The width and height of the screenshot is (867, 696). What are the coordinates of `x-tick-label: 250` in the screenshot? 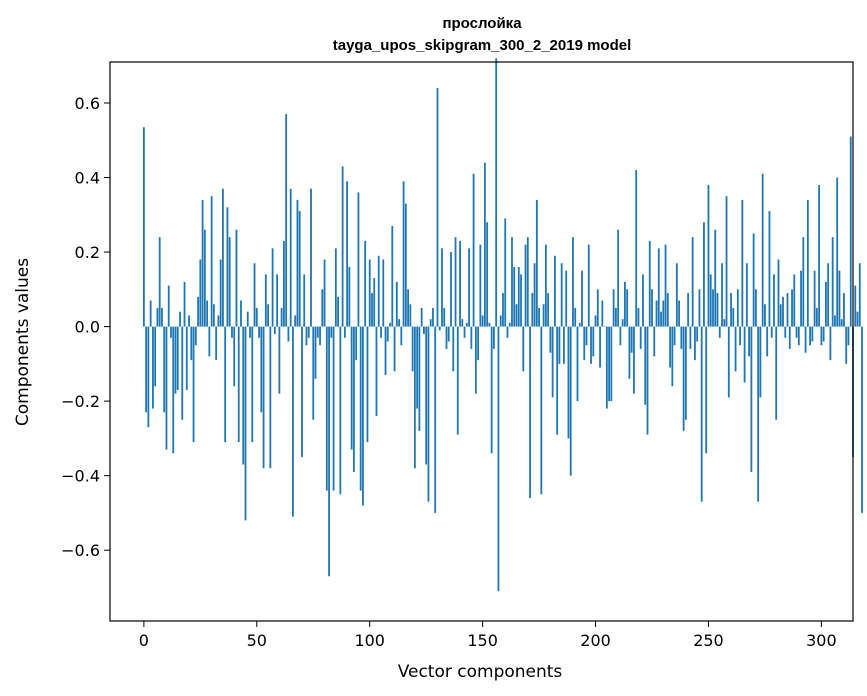 It's located at (708, 640).